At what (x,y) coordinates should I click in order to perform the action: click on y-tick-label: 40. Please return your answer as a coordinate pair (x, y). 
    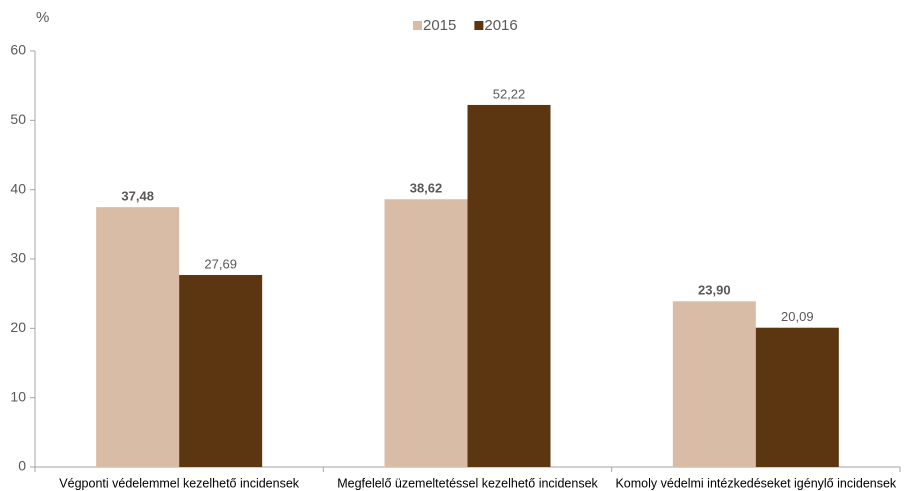
    Looking at the image, I should click on (18, 188).